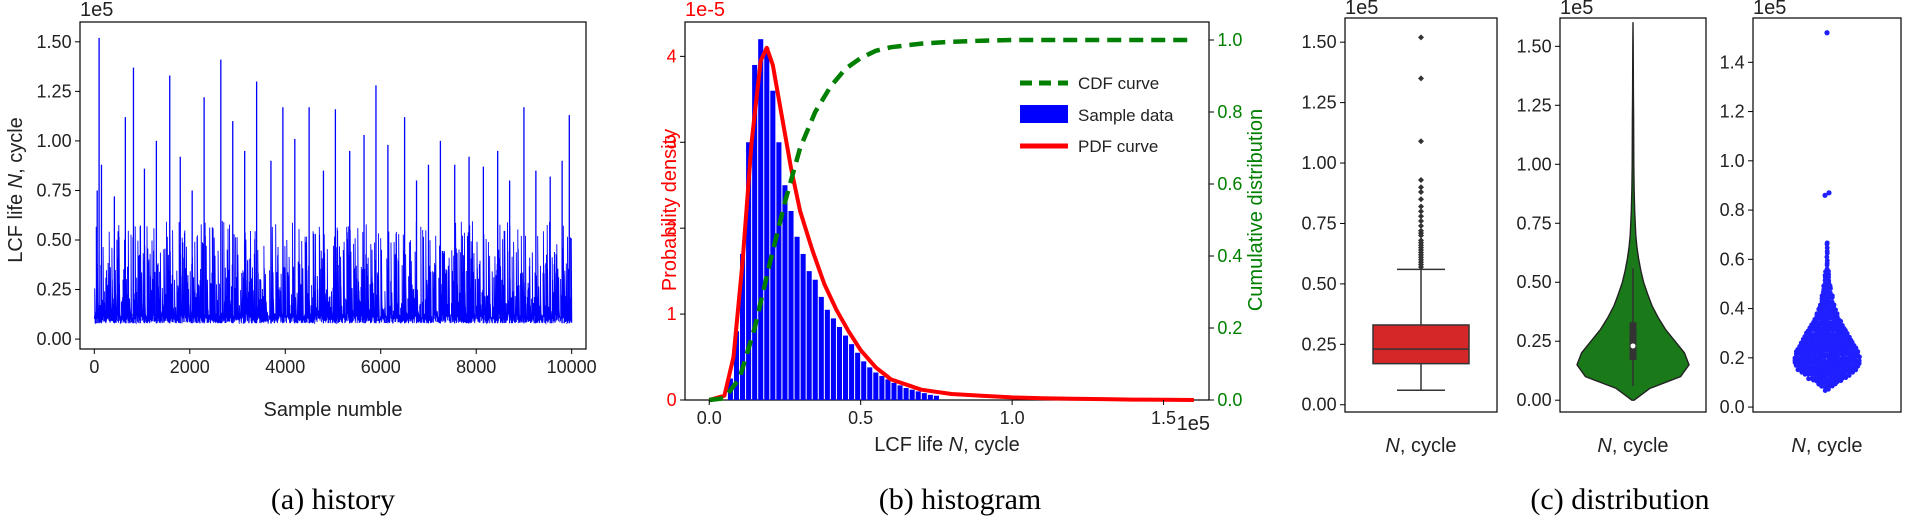 Image resolution: width=1905 pixels, height=520 pixels. I want to click on violin-iqr, so click(1633, 341).